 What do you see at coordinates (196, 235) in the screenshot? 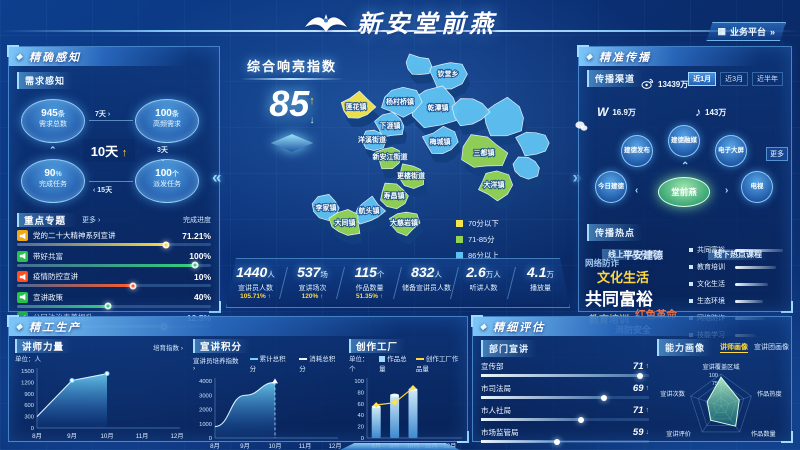
I see `topic-value: 71.21%` at bounding box center [196, 235].